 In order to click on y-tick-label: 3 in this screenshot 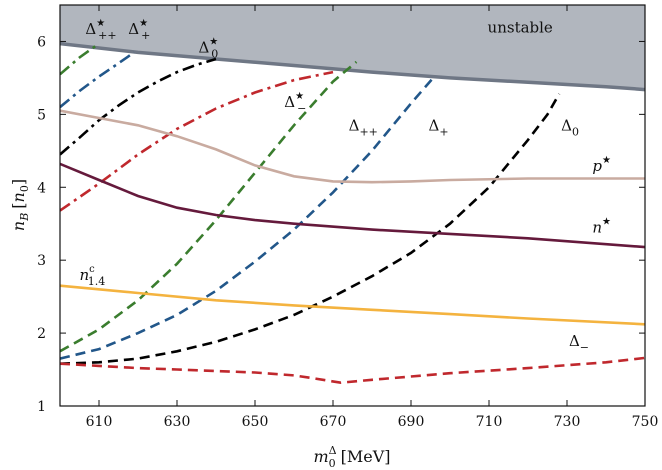, I will do `click(41, 261)`.